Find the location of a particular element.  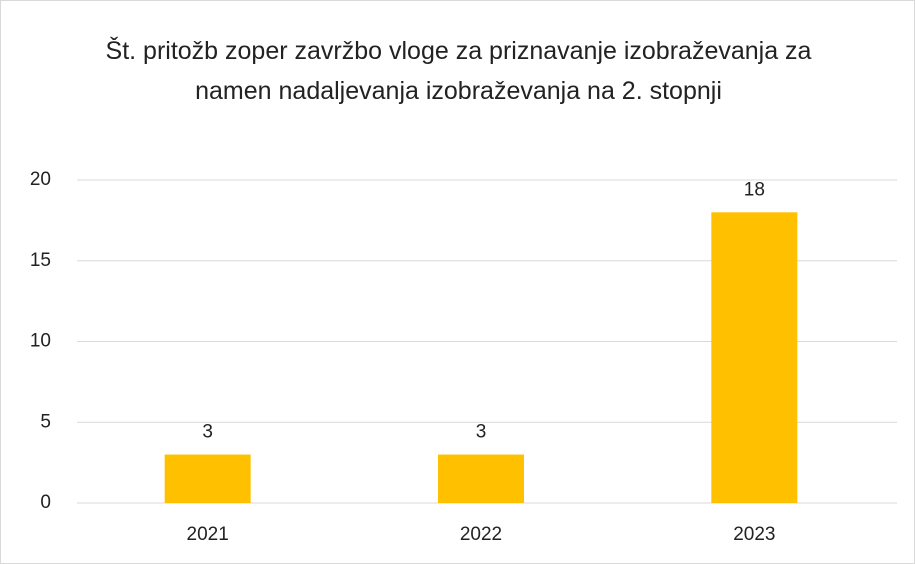

data-label: 18 is located at coordinates (754, 189).